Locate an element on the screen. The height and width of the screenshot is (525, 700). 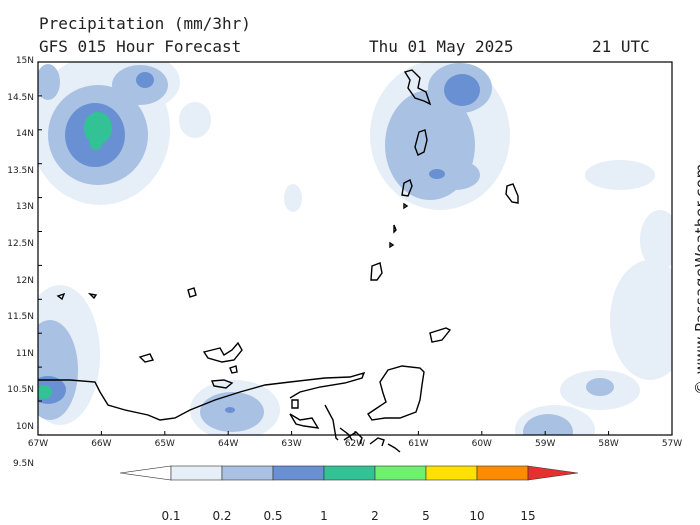
chart-title: Precipitation (mm/3hr) is located at coordinates (145, 23).